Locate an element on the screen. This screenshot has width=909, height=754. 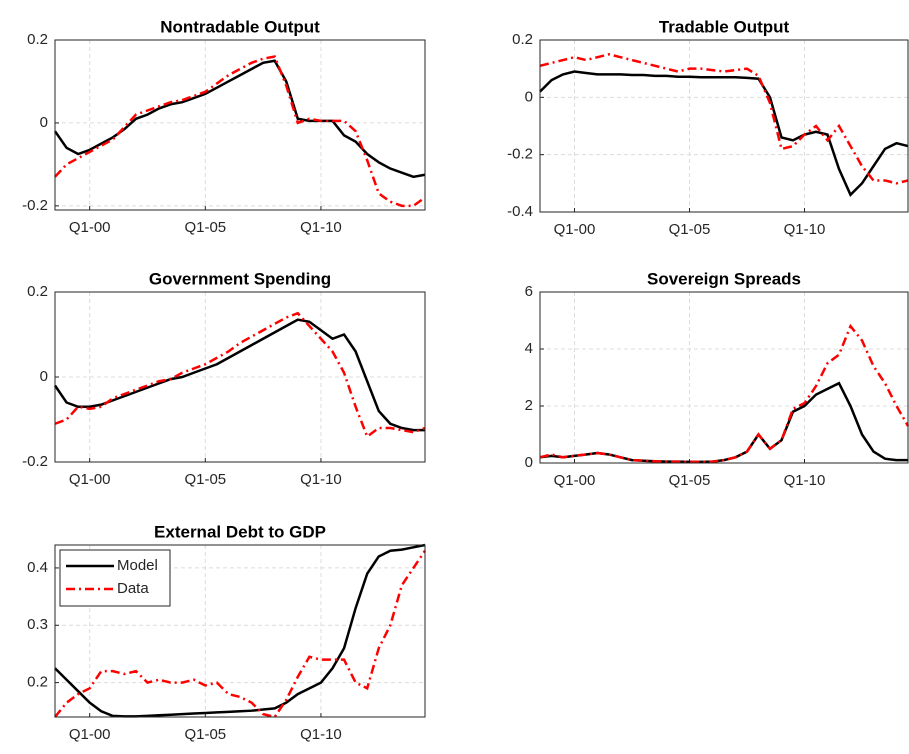
chart-title: Tradable Output is located at coordinates (724, 26).